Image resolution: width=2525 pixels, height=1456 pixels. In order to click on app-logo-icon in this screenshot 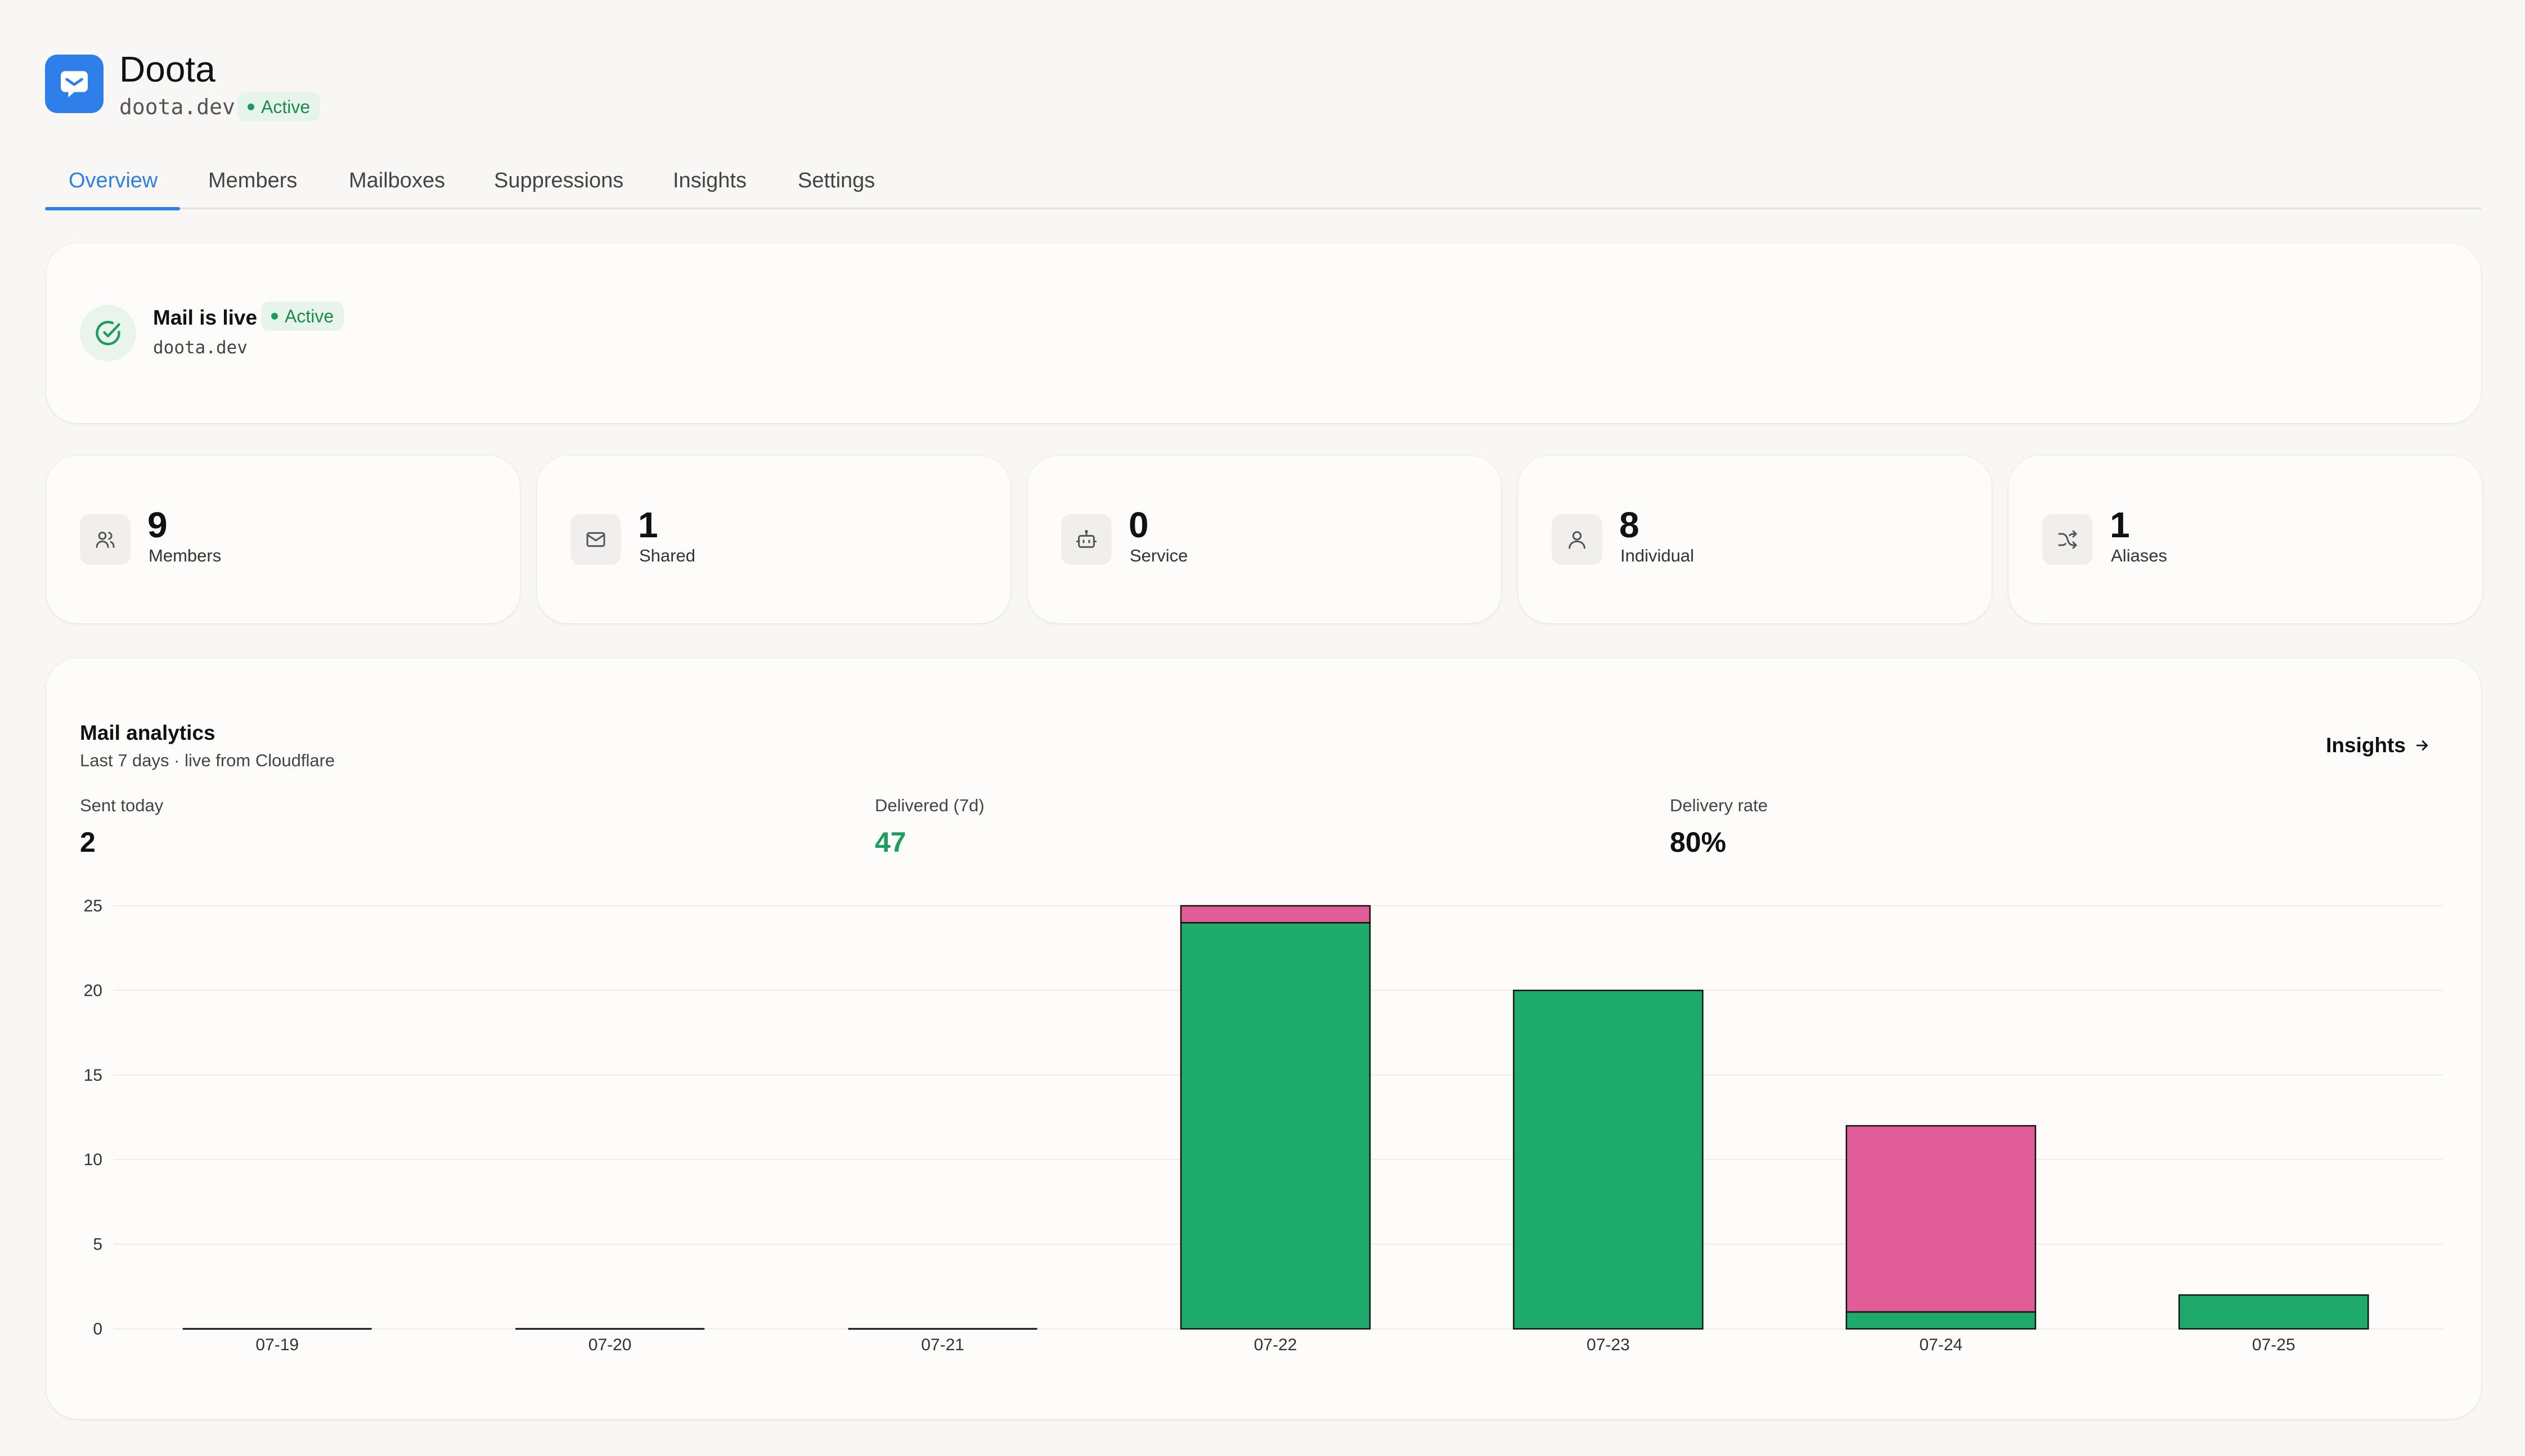, I will do `click(74, 84)`.